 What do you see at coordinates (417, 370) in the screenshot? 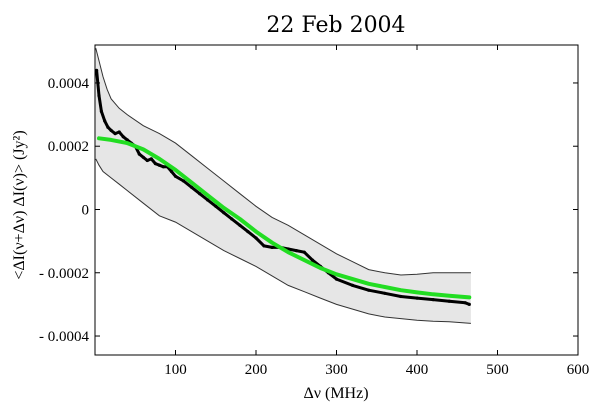
I see `x-tick-label: 400` at bounding box center [417, 370].